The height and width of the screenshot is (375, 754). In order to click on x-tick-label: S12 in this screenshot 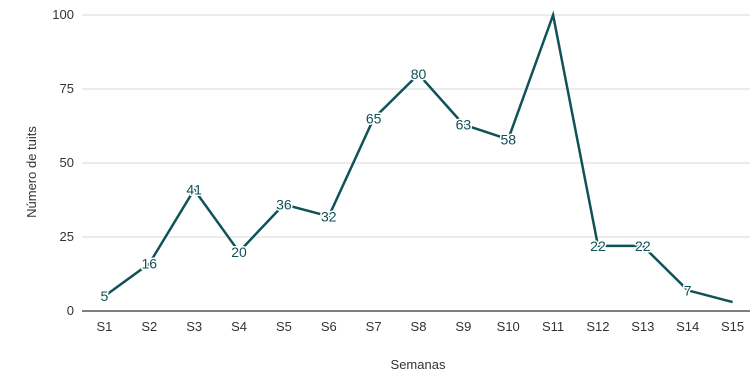, I will do `click(597, 326)`.